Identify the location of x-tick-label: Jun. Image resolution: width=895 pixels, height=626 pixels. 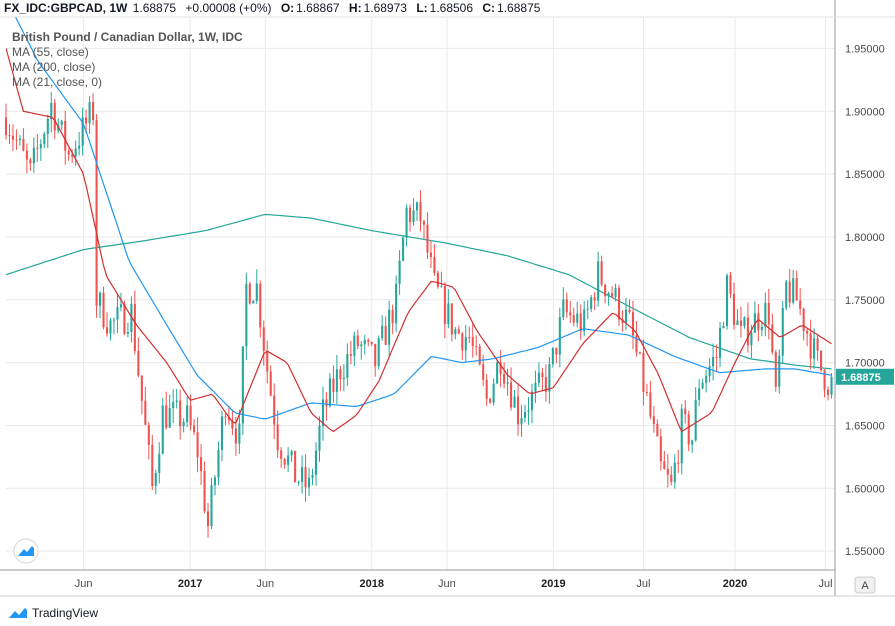
(265, 584).